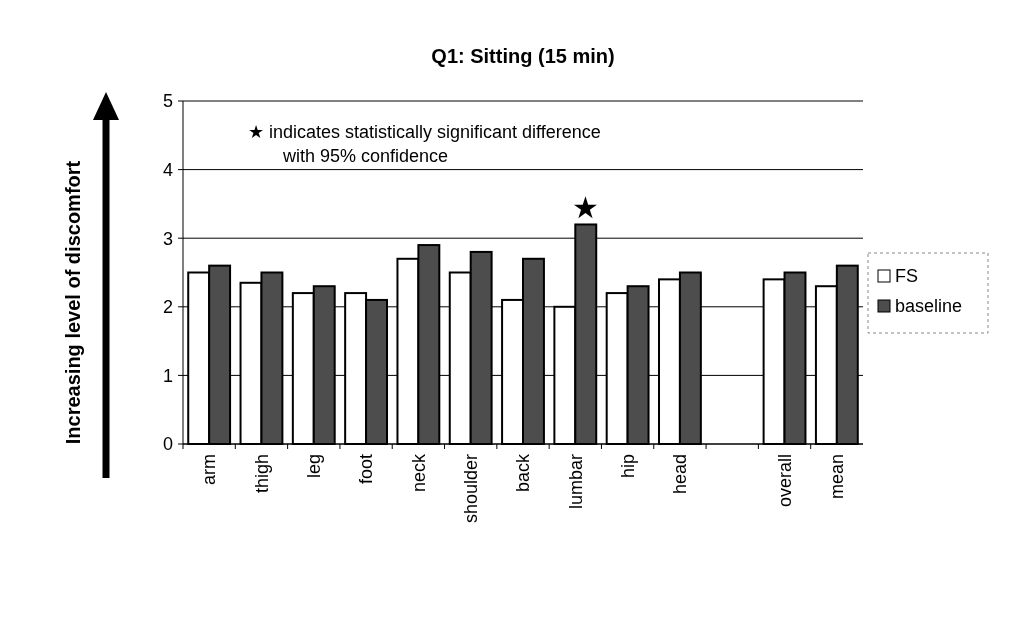 Image resolution: width=1013 pixels, height=618 pixels. Describe the element at coordinates (680, 474) in the screenshot. I see `x-tick-label: head` at that location.